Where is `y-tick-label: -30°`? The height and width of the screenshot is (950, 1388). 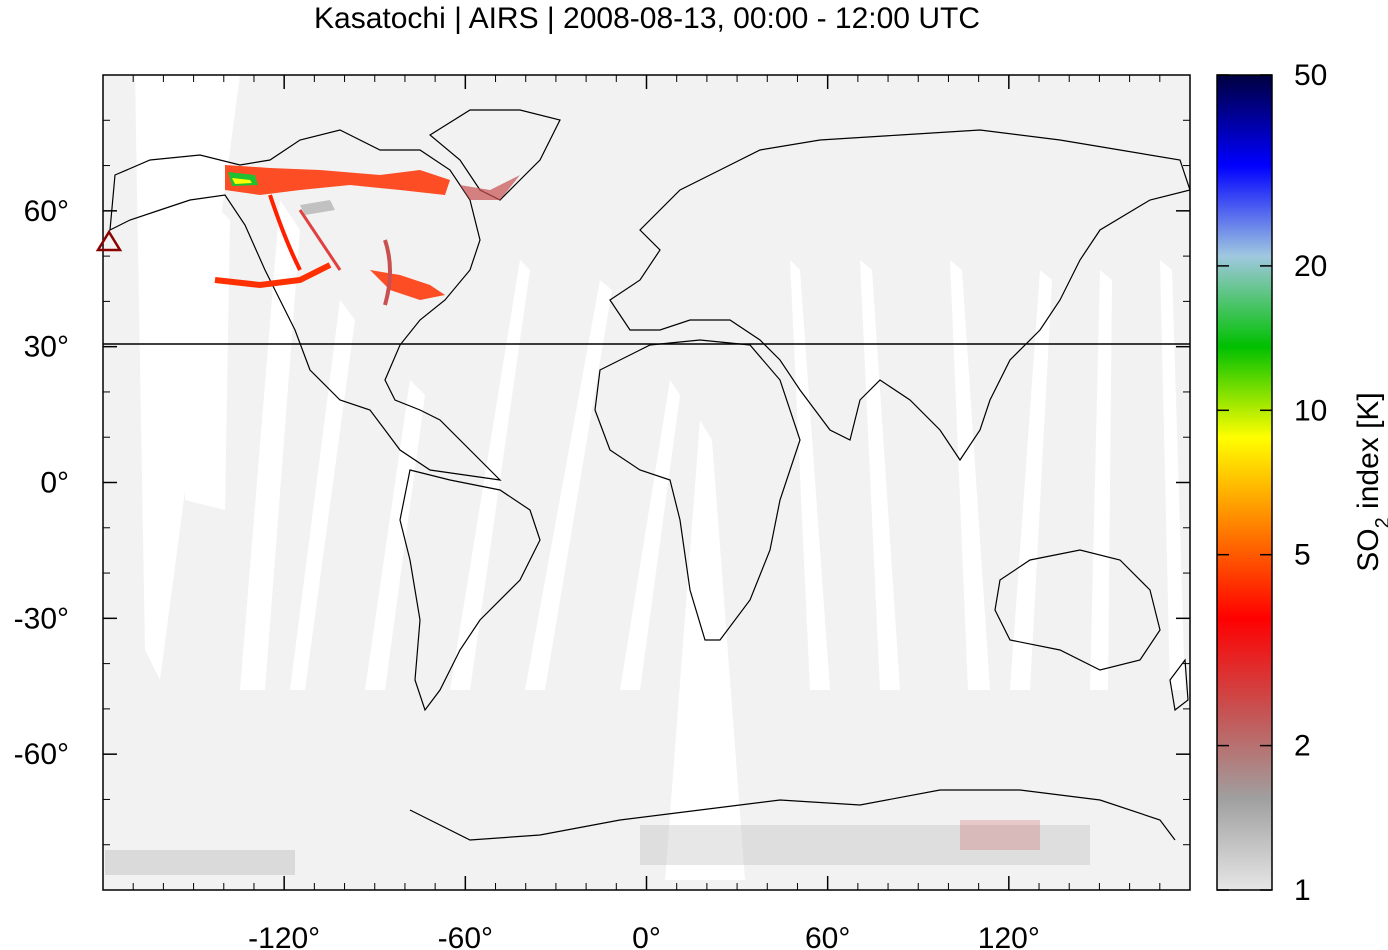
y-tick-label: -30° is located at coordinates (41, 618).